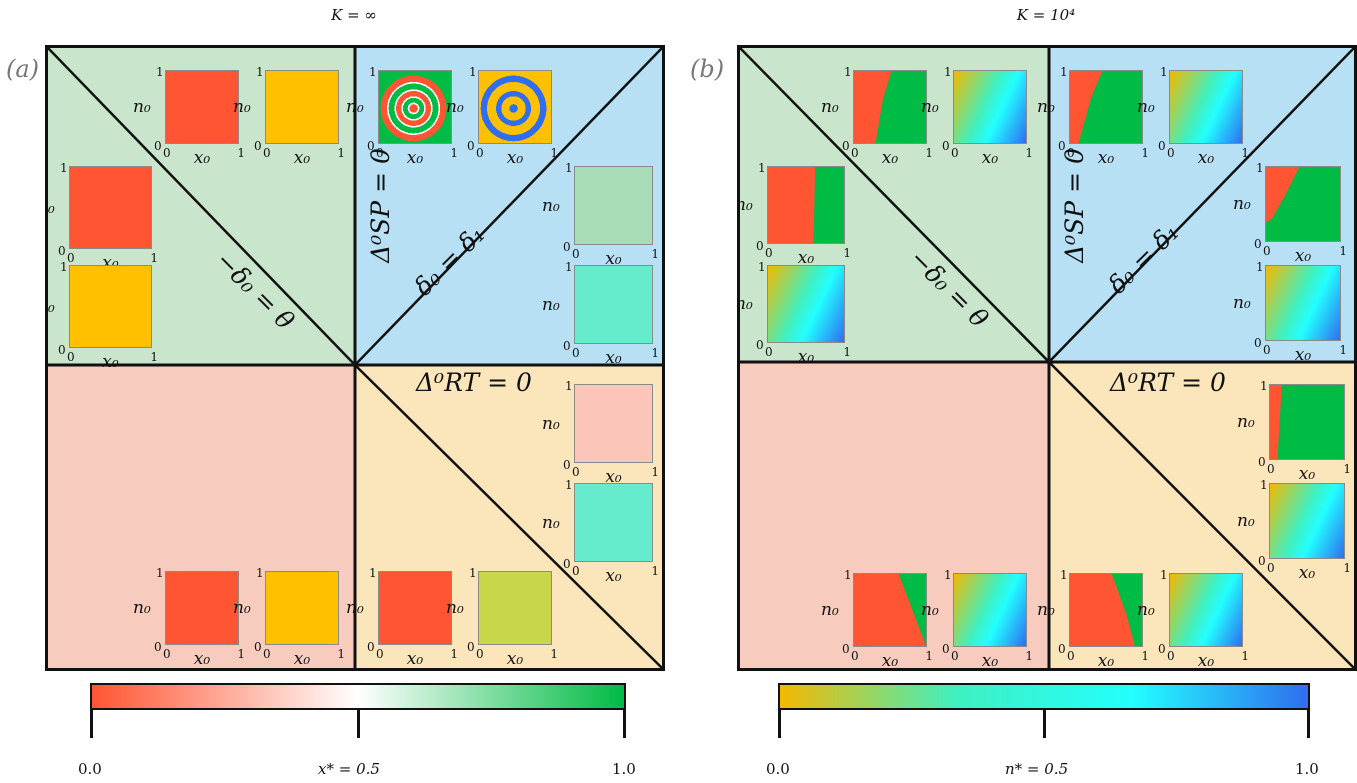  What do you see at coordinates (1201, 514) in the screenshot?
I see `boundary-diag-lower` at bounding box center [1201, 514].